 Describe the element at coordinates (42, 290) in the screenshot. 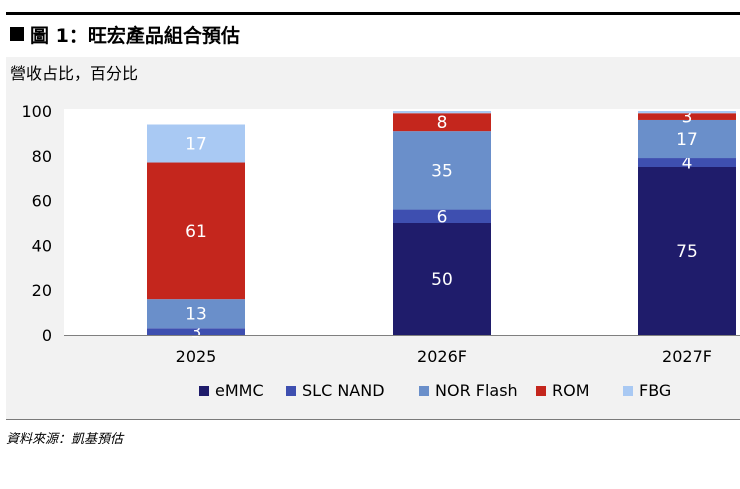

I see `y-tick-label: 20` at that location.